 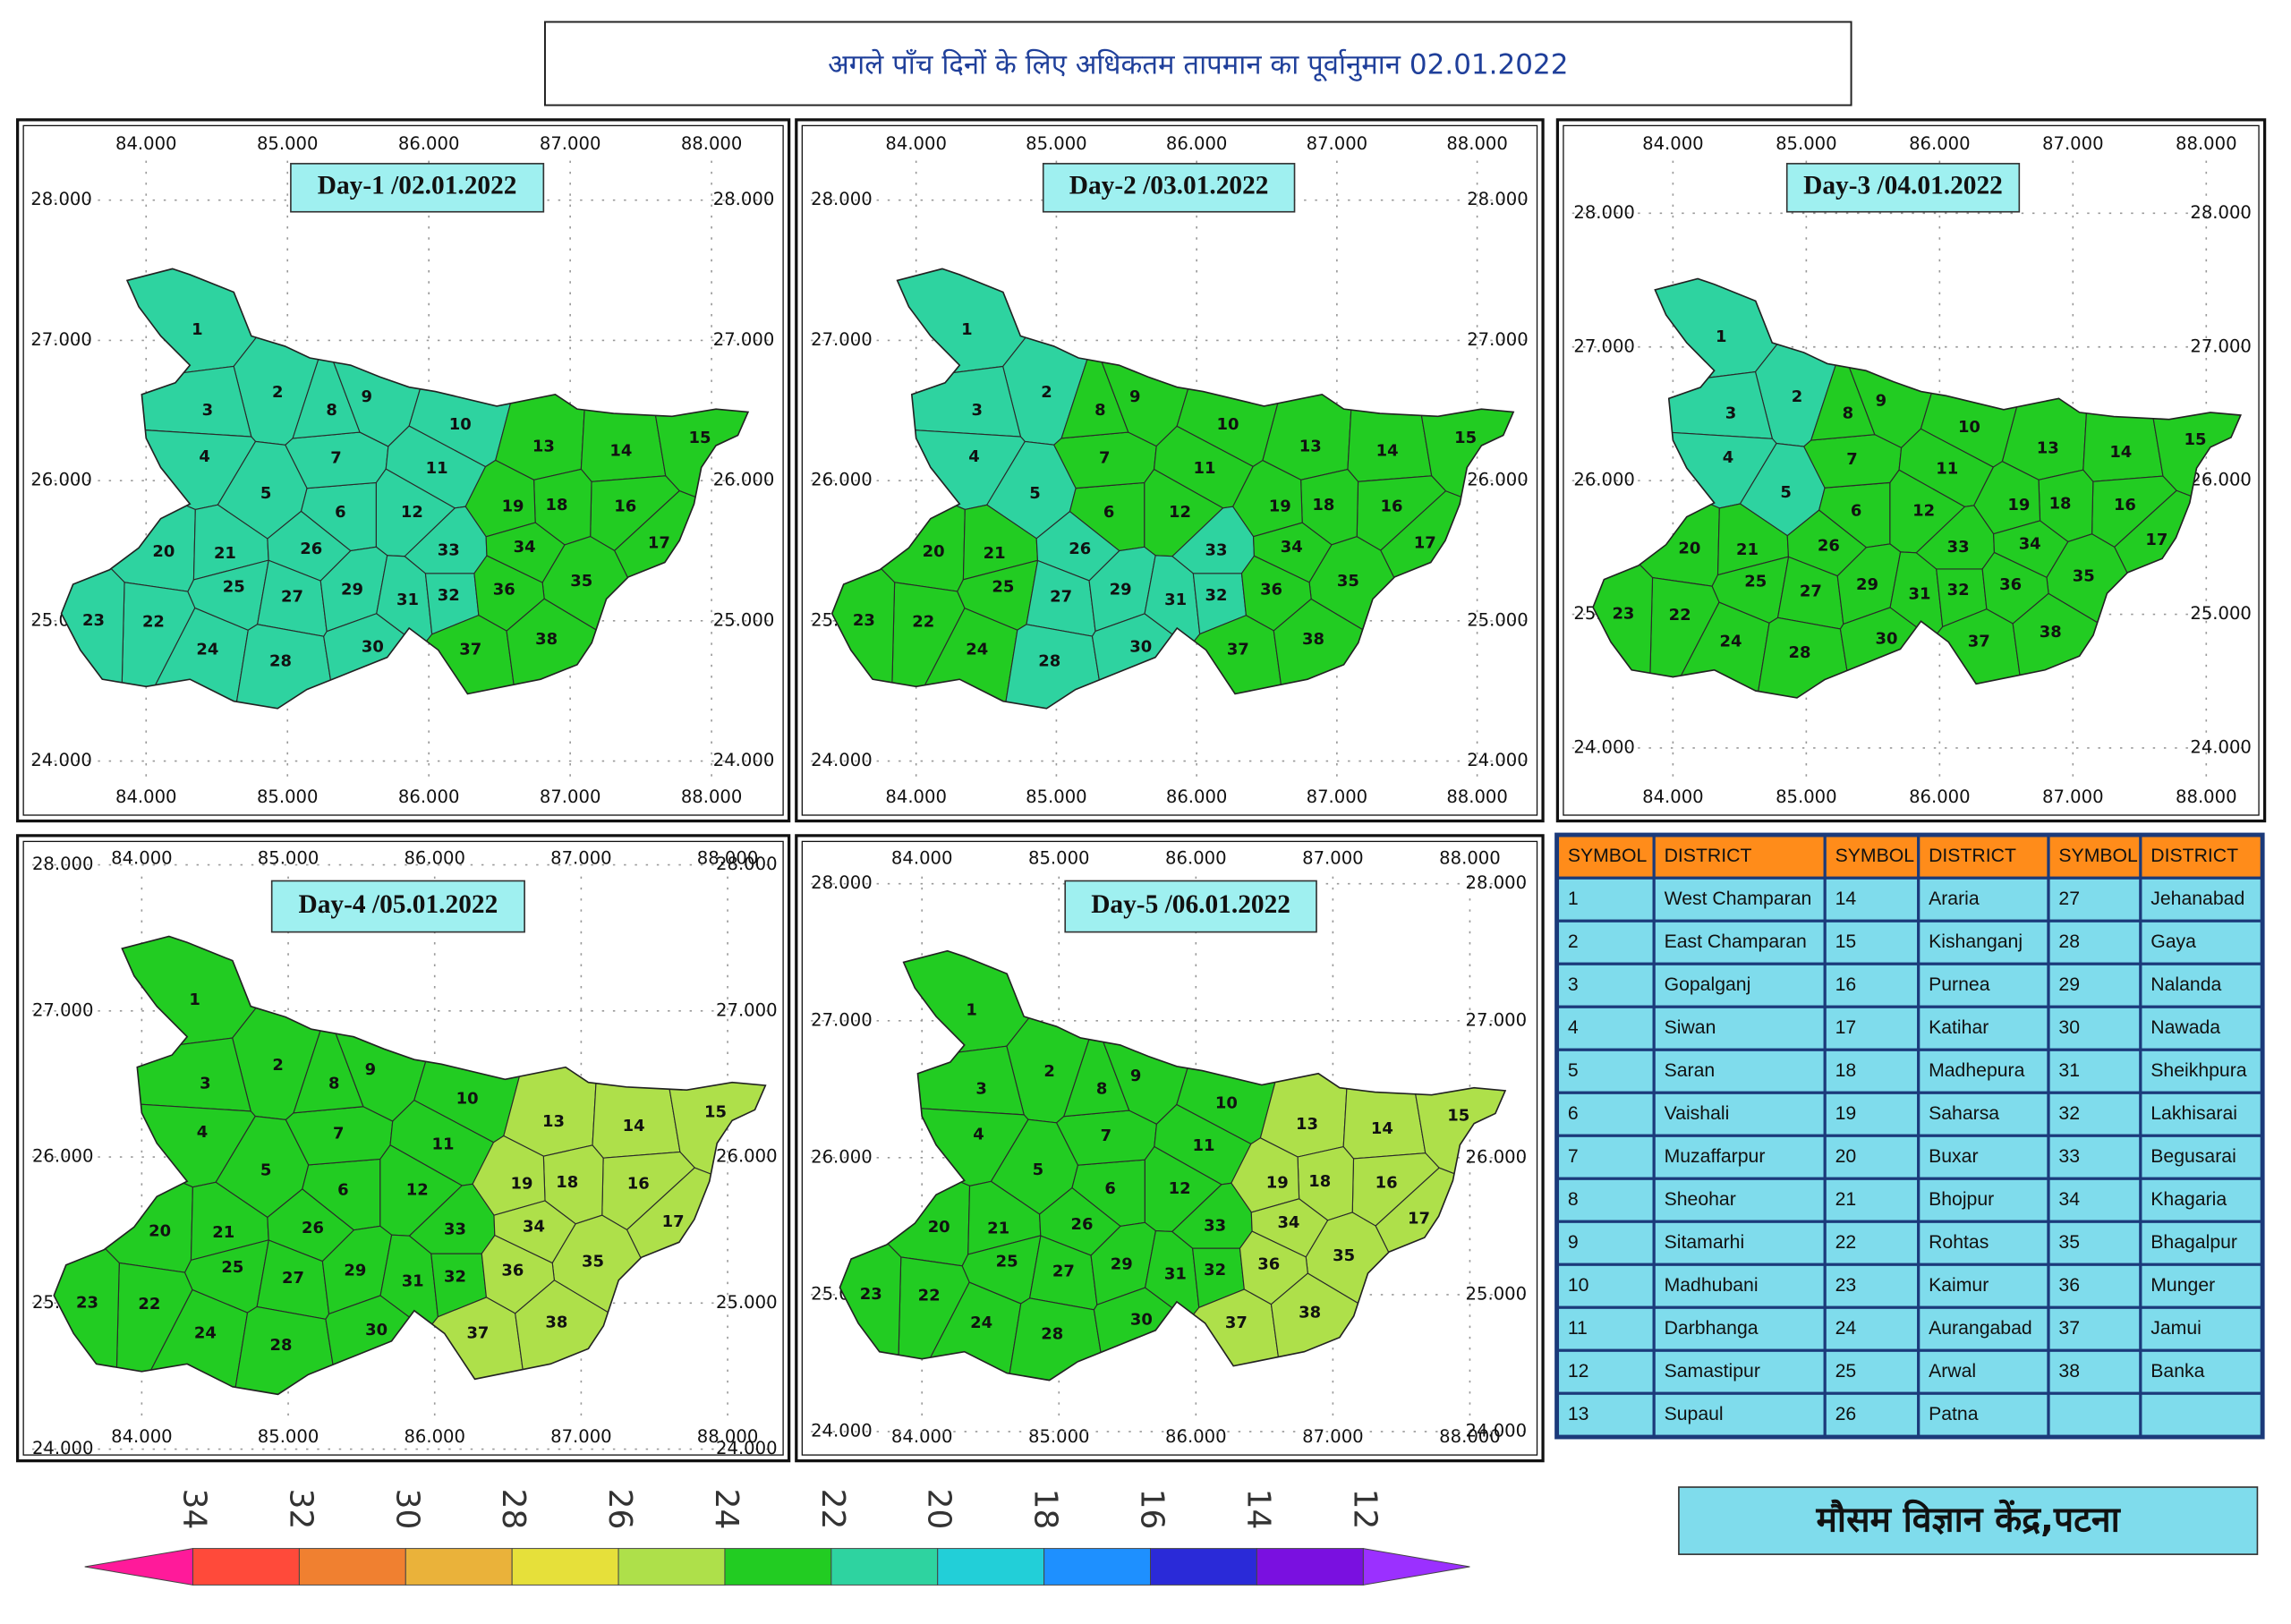 What do you see at coordinates (1204, 1145) in the screenshot?
I see `district-symbol: 11` at bounding box center [1204, 1145].